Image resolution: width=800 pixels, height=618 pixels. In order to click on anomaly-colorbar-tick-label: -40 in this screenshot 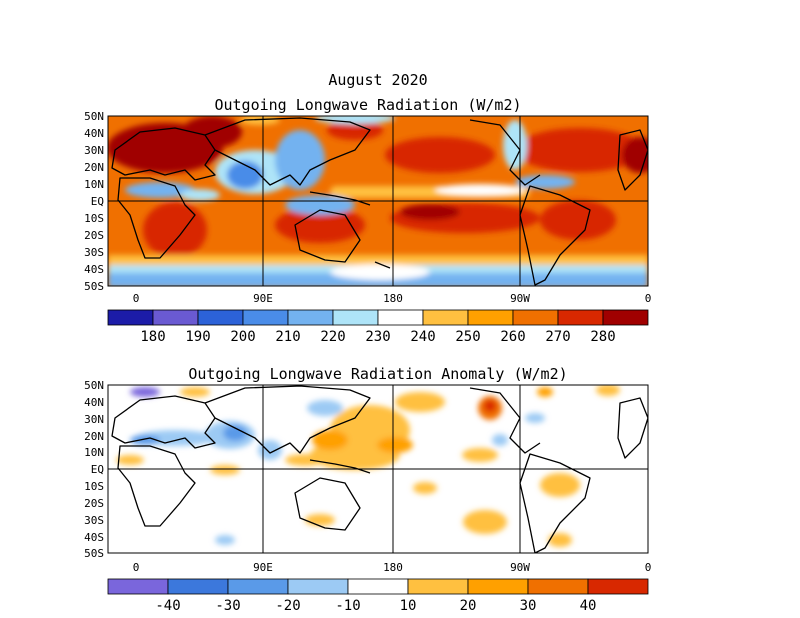, I will do `click(167, 606)`.